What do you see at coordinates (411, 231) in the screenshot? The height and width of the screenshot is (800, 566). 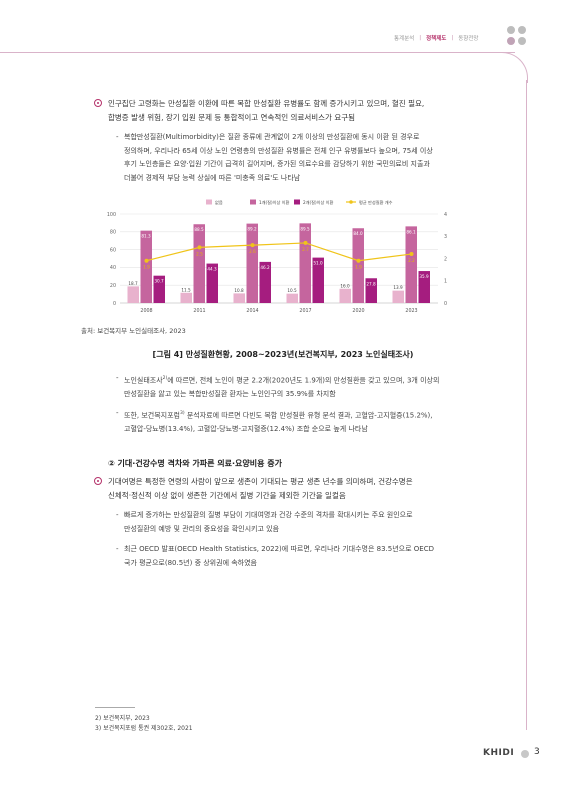 I see `bar-data-label: 86.1` at bounding box center [411, 231].